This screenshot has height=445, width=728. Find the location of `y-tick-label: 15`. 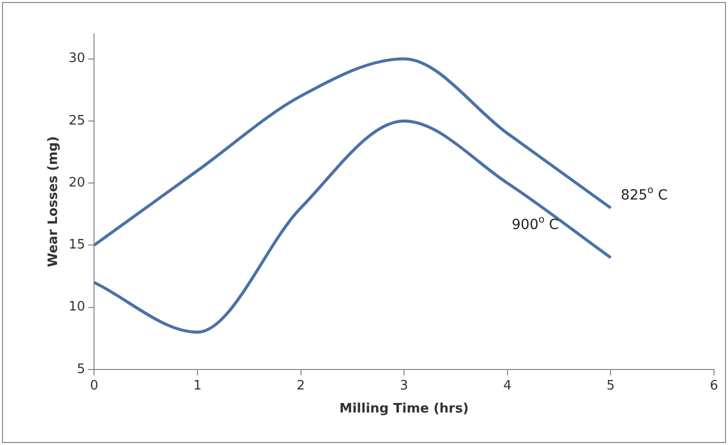

y-tick-label: 15 is located at coordinates (77, 245).